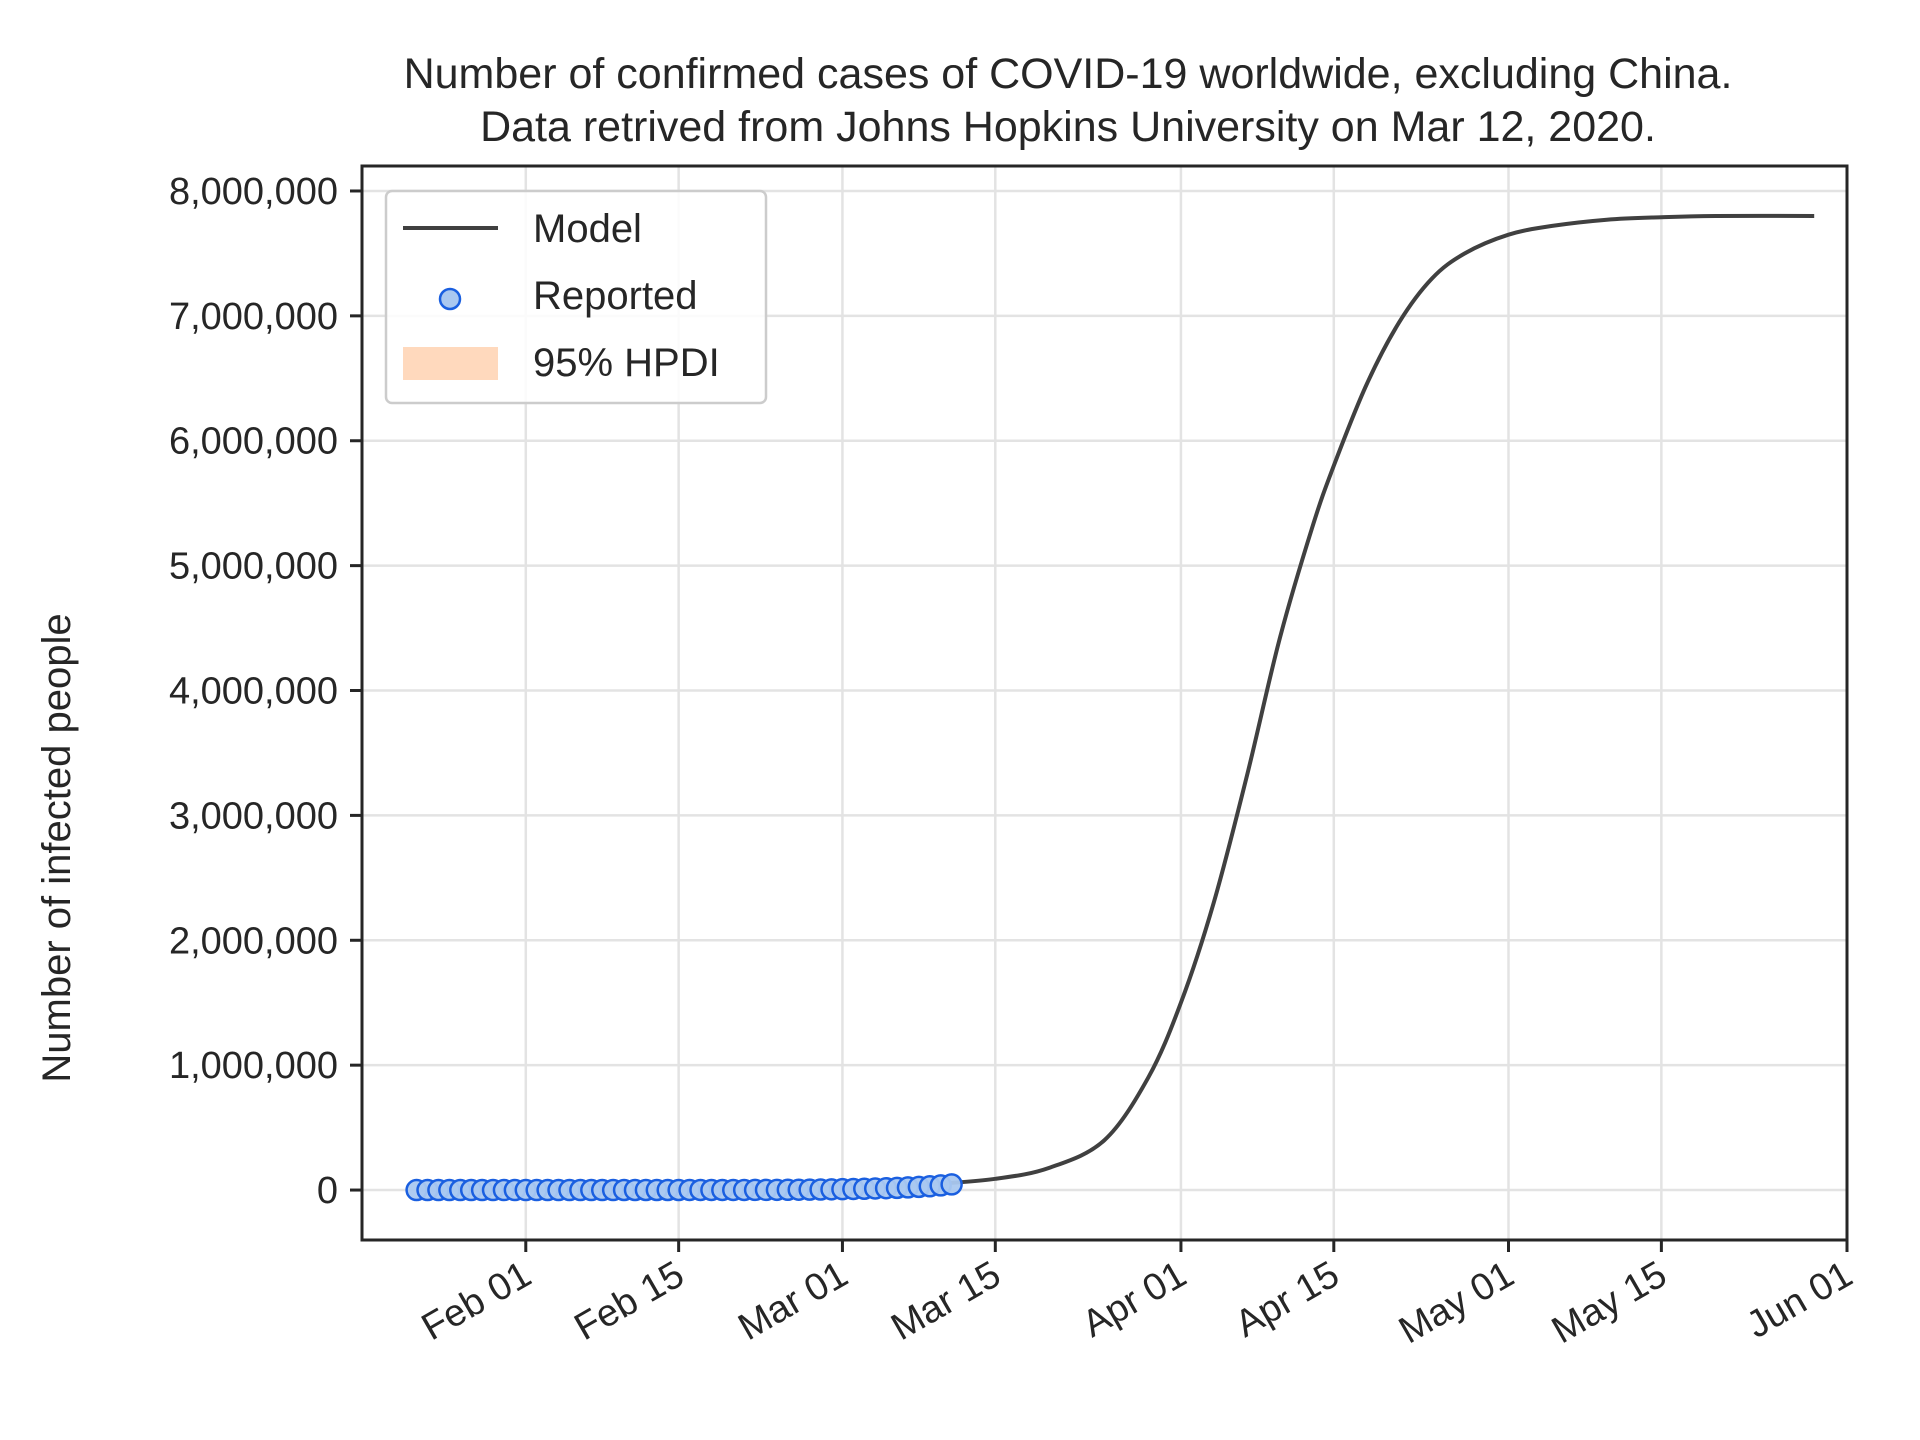 This screenshot has width=1920, height=1440. What do you see at coordinates (587, 229) in the screenshot?
I see `legend-label: Model` at bounding box center [587, 229].